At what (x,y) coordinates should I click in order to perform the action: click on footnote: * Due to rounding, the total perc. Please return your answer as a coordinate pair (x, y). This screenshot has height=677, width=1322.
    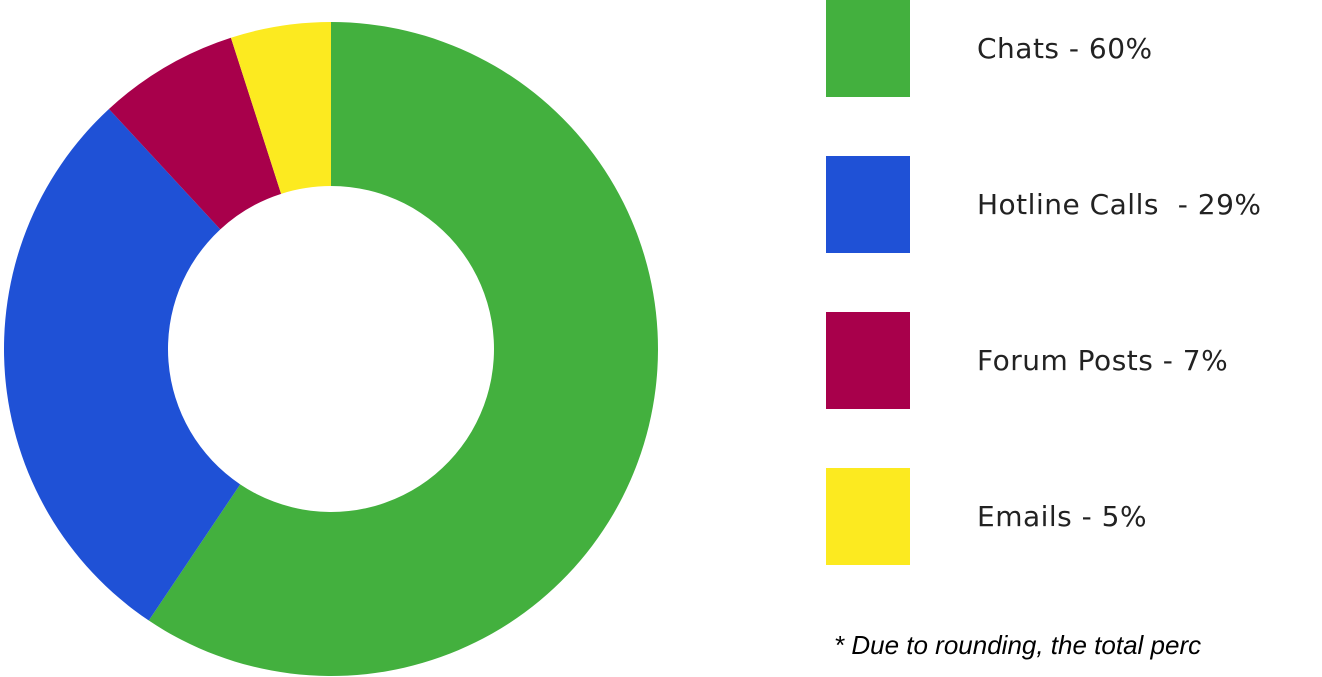
    Looking at the image, I should click on (1018, 645).